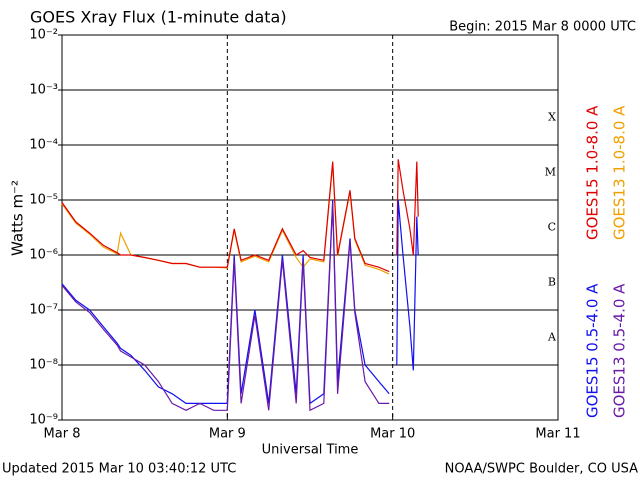 The height and width of the screenshot is (480, 640). I want to click on flare-class-label: A, so click(552, 337).